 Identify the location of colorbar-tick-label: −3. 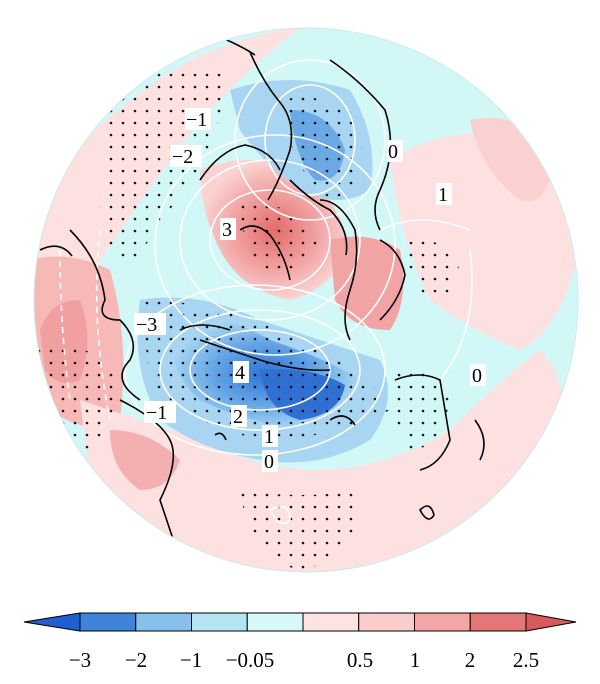
(80, 660).